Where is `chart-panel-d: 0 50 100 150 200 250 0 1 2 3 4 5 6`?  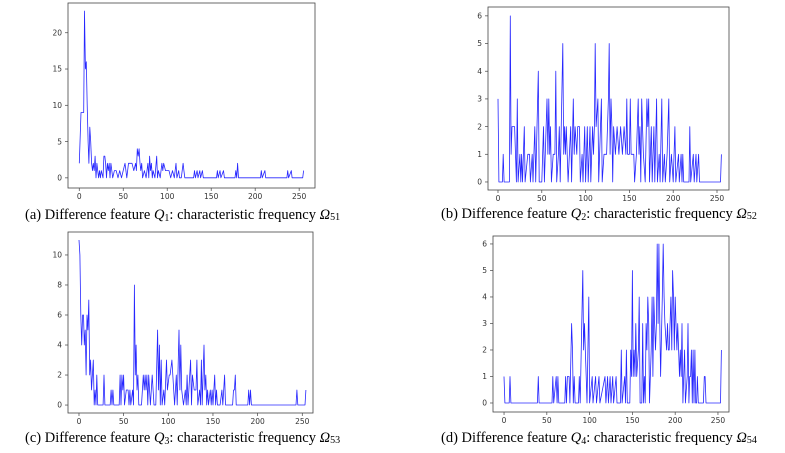 chart-panel-d: 0 50 100 150 200 250 0 1 2 3 4 5 6 is located at coordinates (606, 330).